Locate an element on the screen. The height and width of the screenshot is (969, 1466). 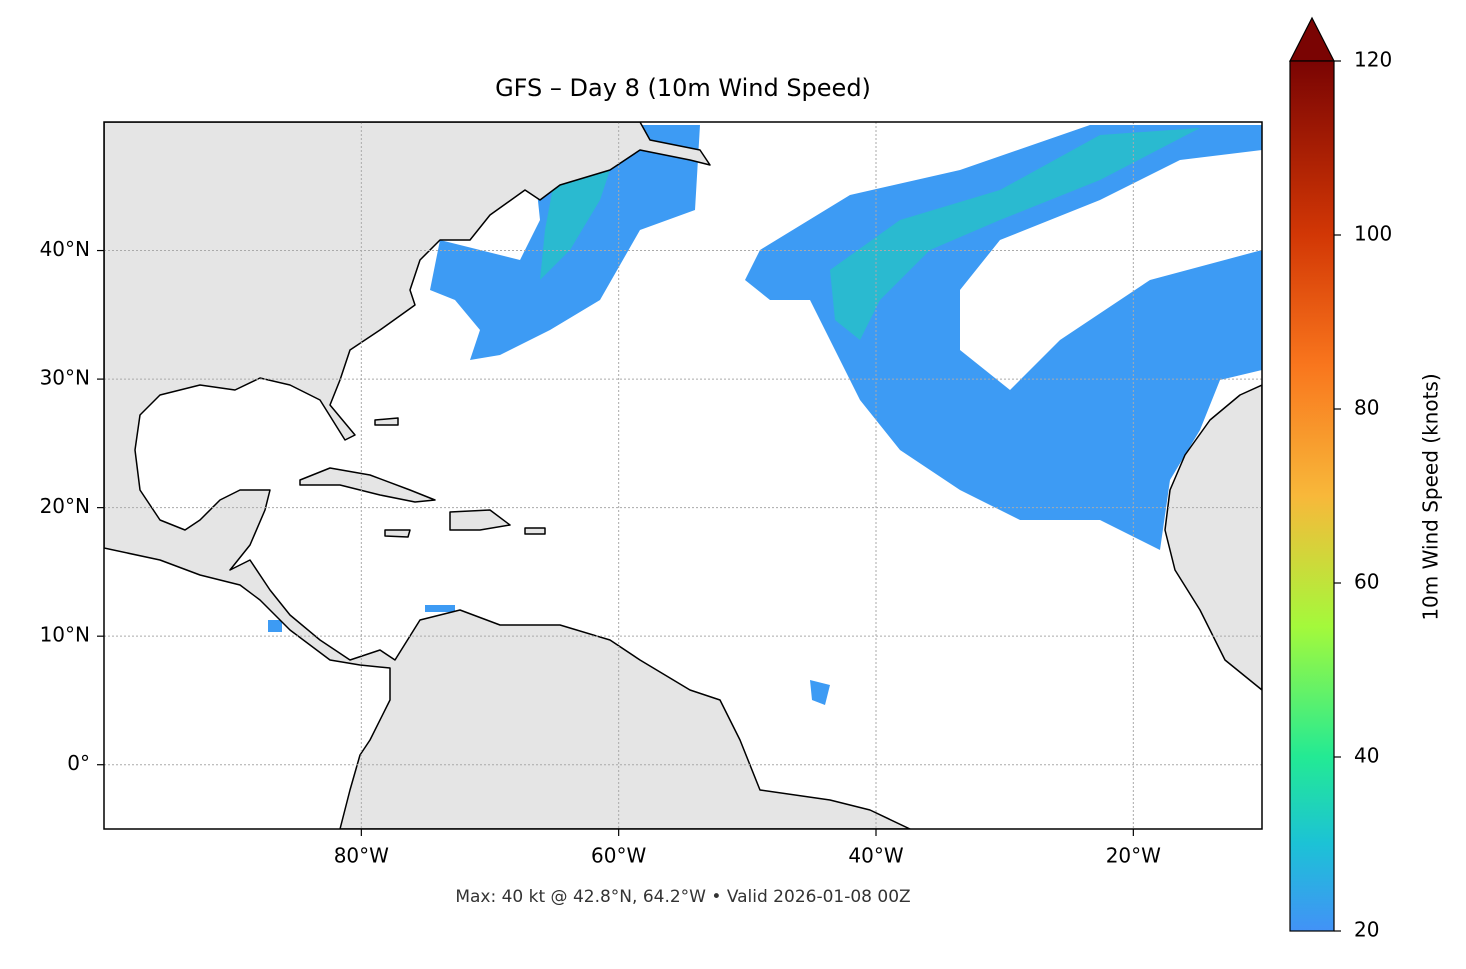
y-tick-label: 0° is located at coordinates (78, 763).